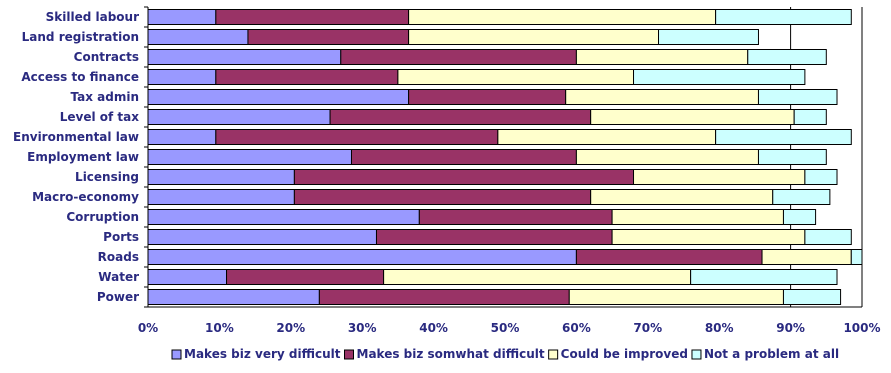  Describe the element at coordinates (719, 328) in the screenshot. I see `x-tick-label: 80%` at that location.